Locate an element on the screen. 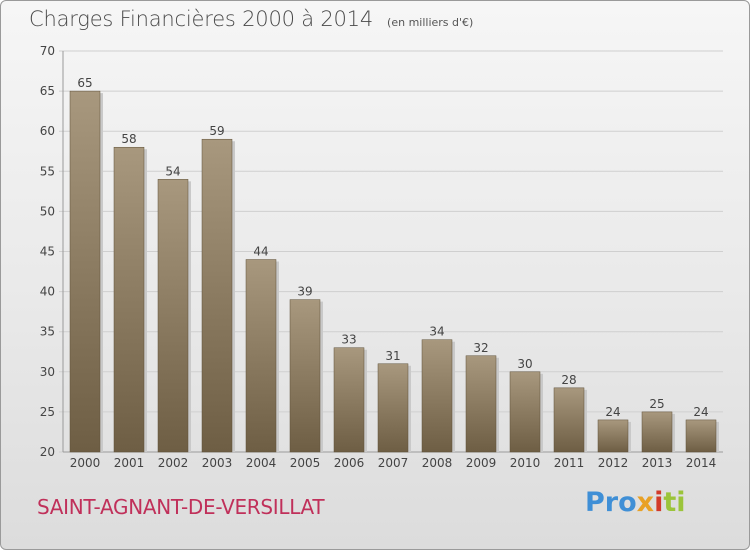 The width and height of the screenshot is (750, 550). x-tick-label: 2007 is located at coordinates (393, 463).